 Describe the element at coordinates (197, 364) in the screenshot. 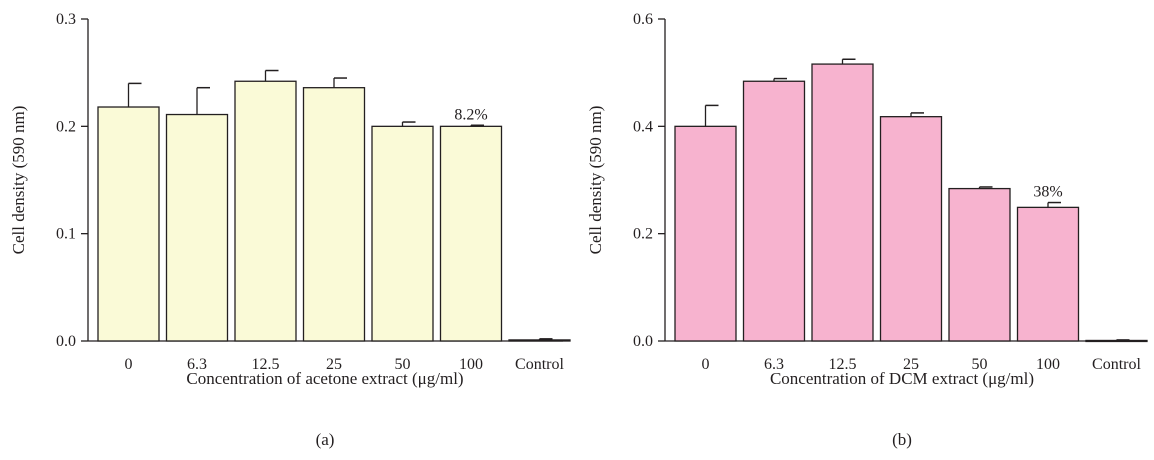

I see `chart-a-x-tick-label: 6.3` at that location.